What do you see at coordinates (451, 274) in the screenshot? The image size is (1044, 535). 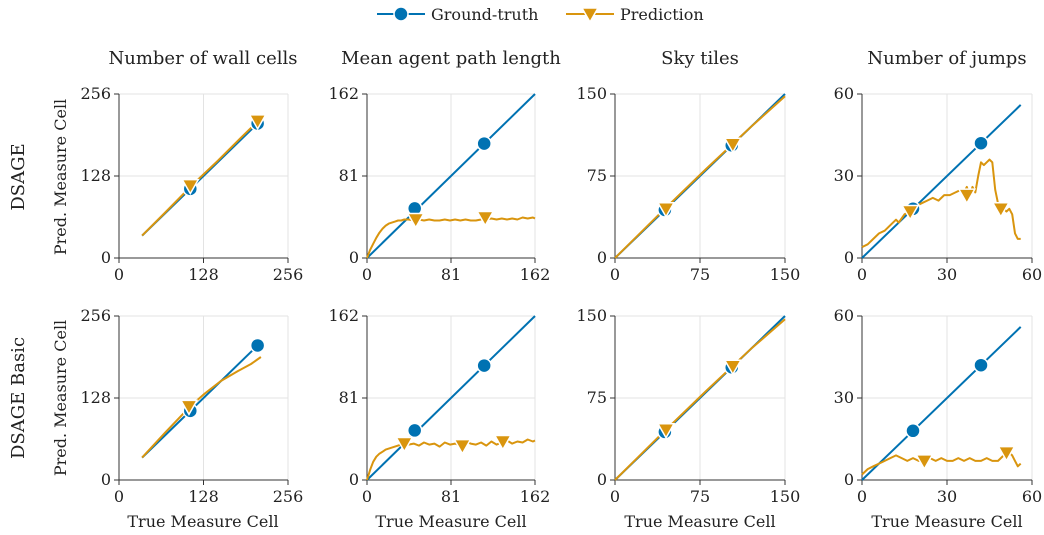 I see `x-tick-label: 81` at bounding box center [451, 274].